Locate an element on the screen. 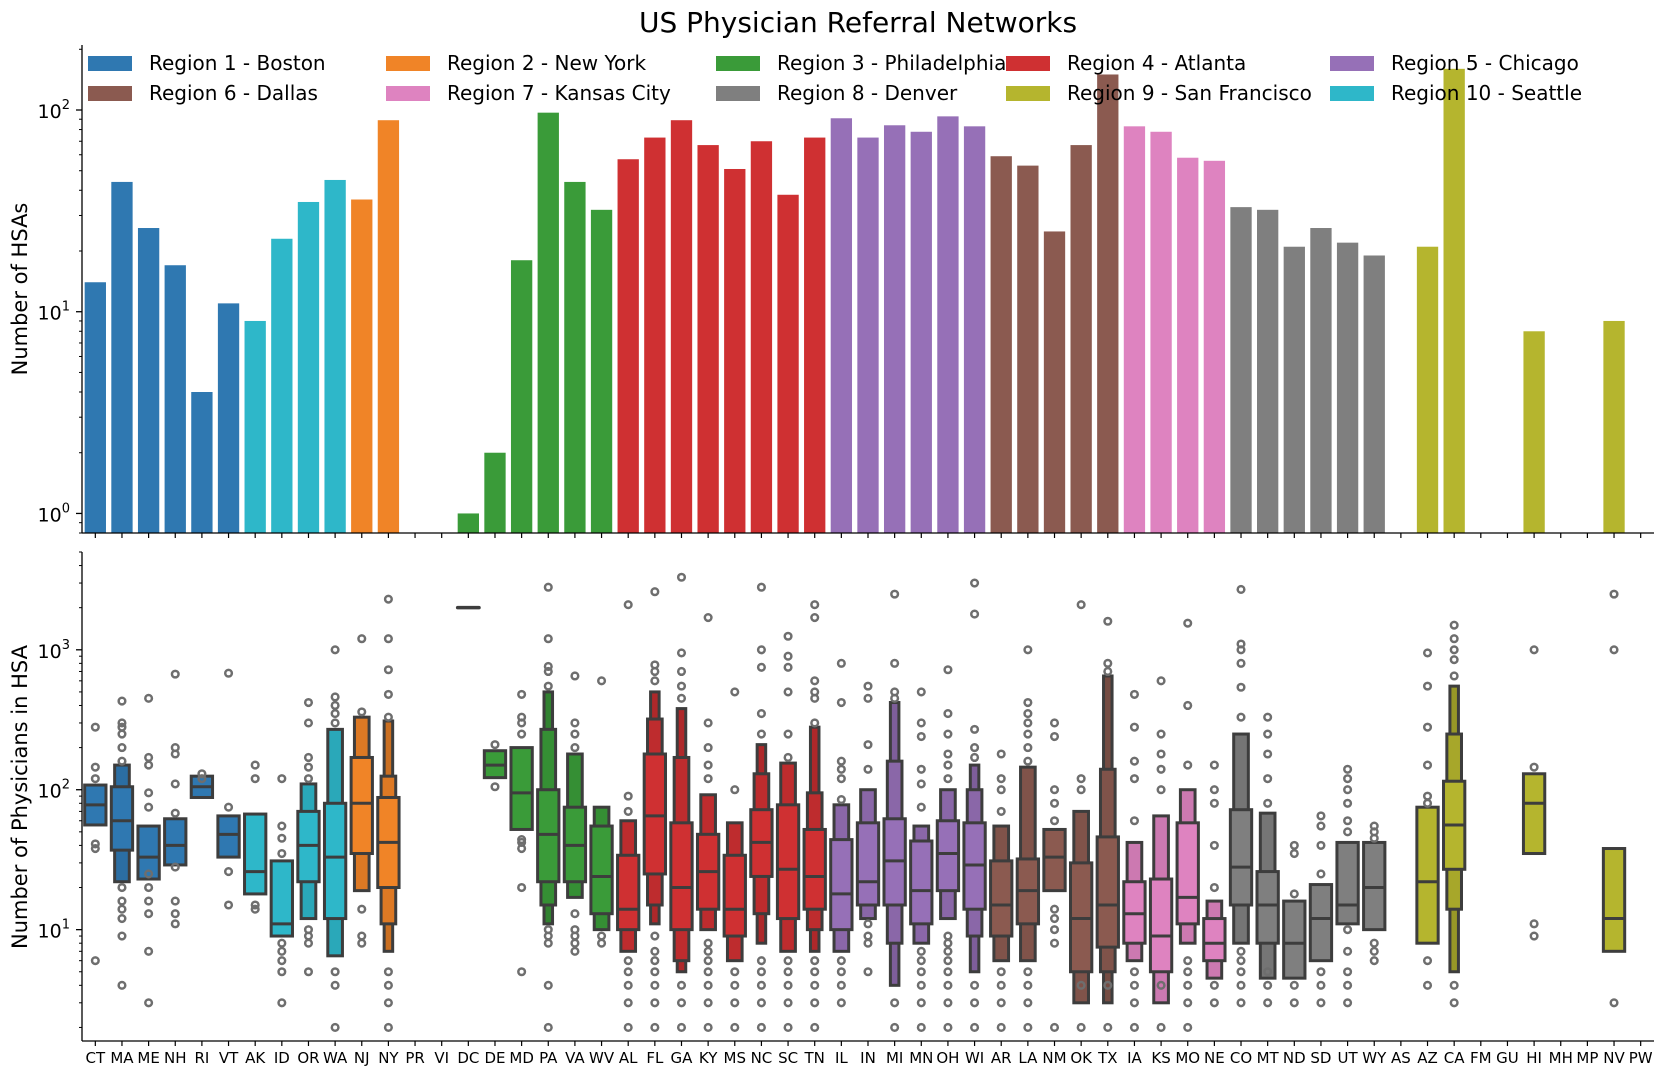  boxen-outlier-mo is located at coordinates (1188, 972).